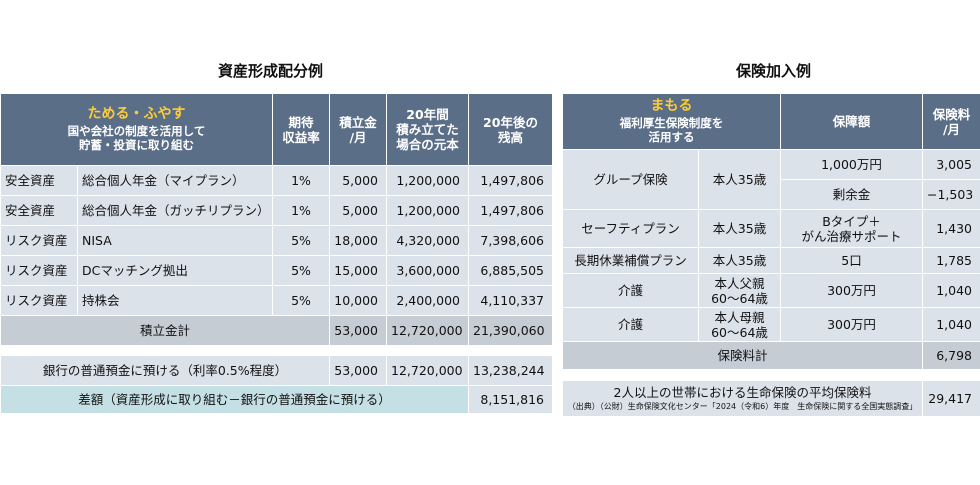 This screenshot has width=980, height=485. What do you see at coordinates (175, 270) in the screenshot?
I see `product-name: DCマッチング拠出` at bounding box center [175, 270].